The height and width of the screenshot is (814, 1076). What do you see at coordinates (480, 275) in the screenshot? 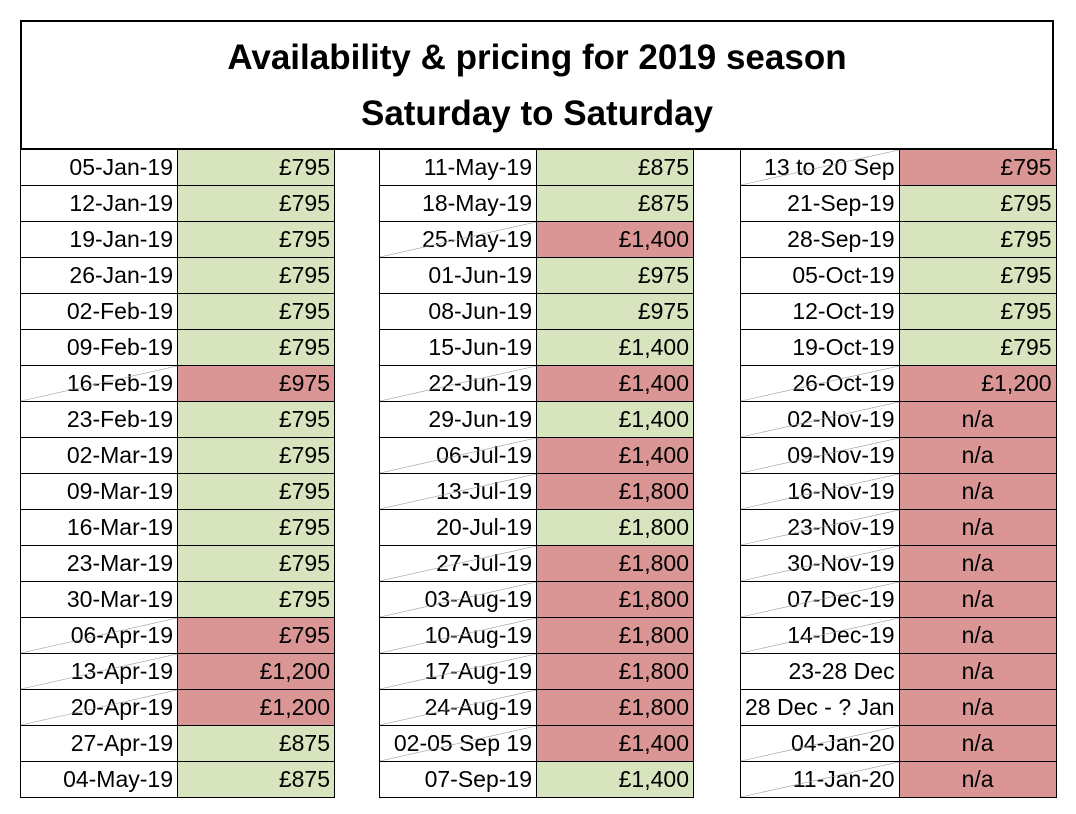
I see `week-date: 01-Jun-19` at bounding box center [480, 275].